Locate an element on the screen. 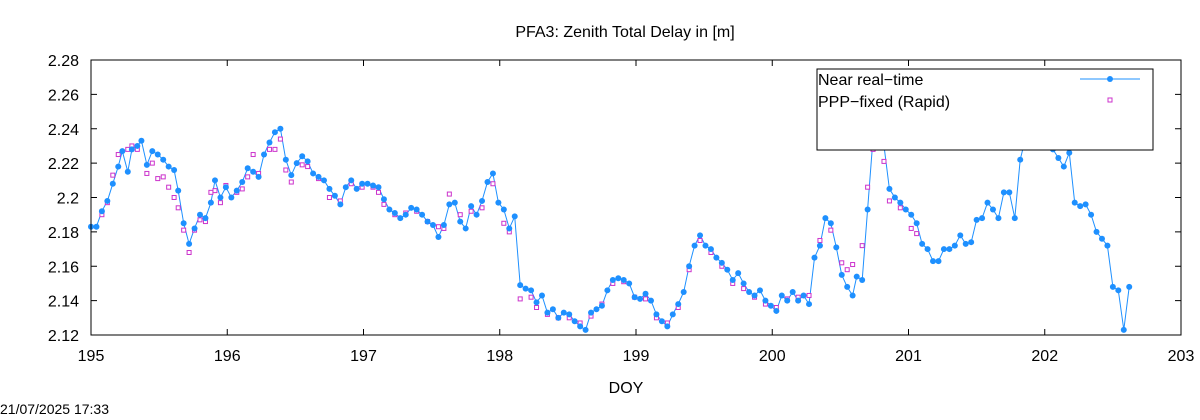 The width and height of the screenshot is (1200, 420). x-tick-label: 199 is located at coordinates (636, 356).